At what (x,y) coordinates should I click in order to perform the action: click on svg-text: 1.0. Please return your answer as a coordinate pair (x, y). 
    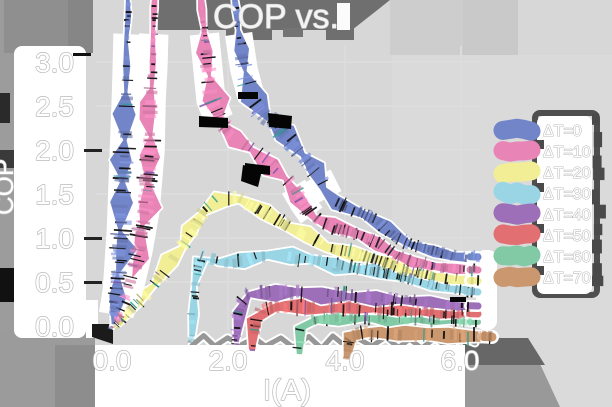
    Looking at the image, I should click on (54, 238).